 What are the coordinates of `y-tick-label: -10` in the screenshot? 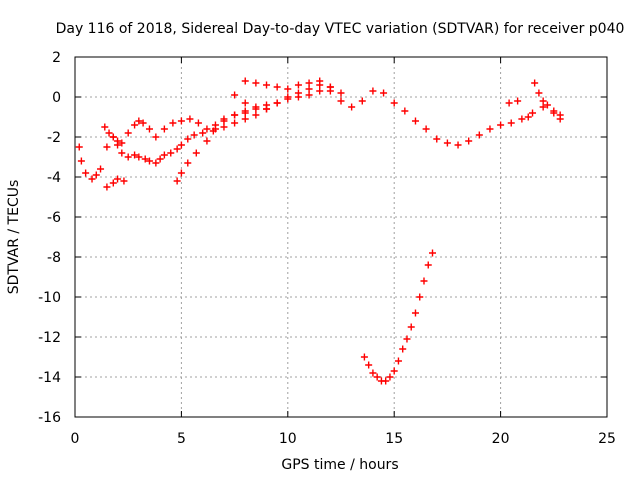 It's located at (49, 298).